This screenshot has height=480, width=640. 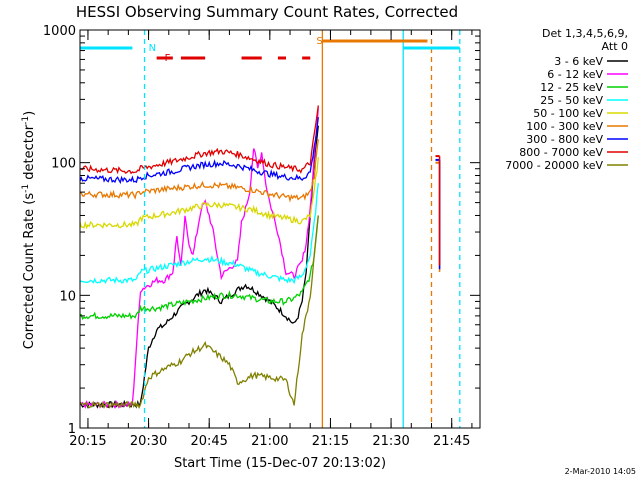 I want to click on x-tick-label-2115: 21:15, so click(x=330, y=441).